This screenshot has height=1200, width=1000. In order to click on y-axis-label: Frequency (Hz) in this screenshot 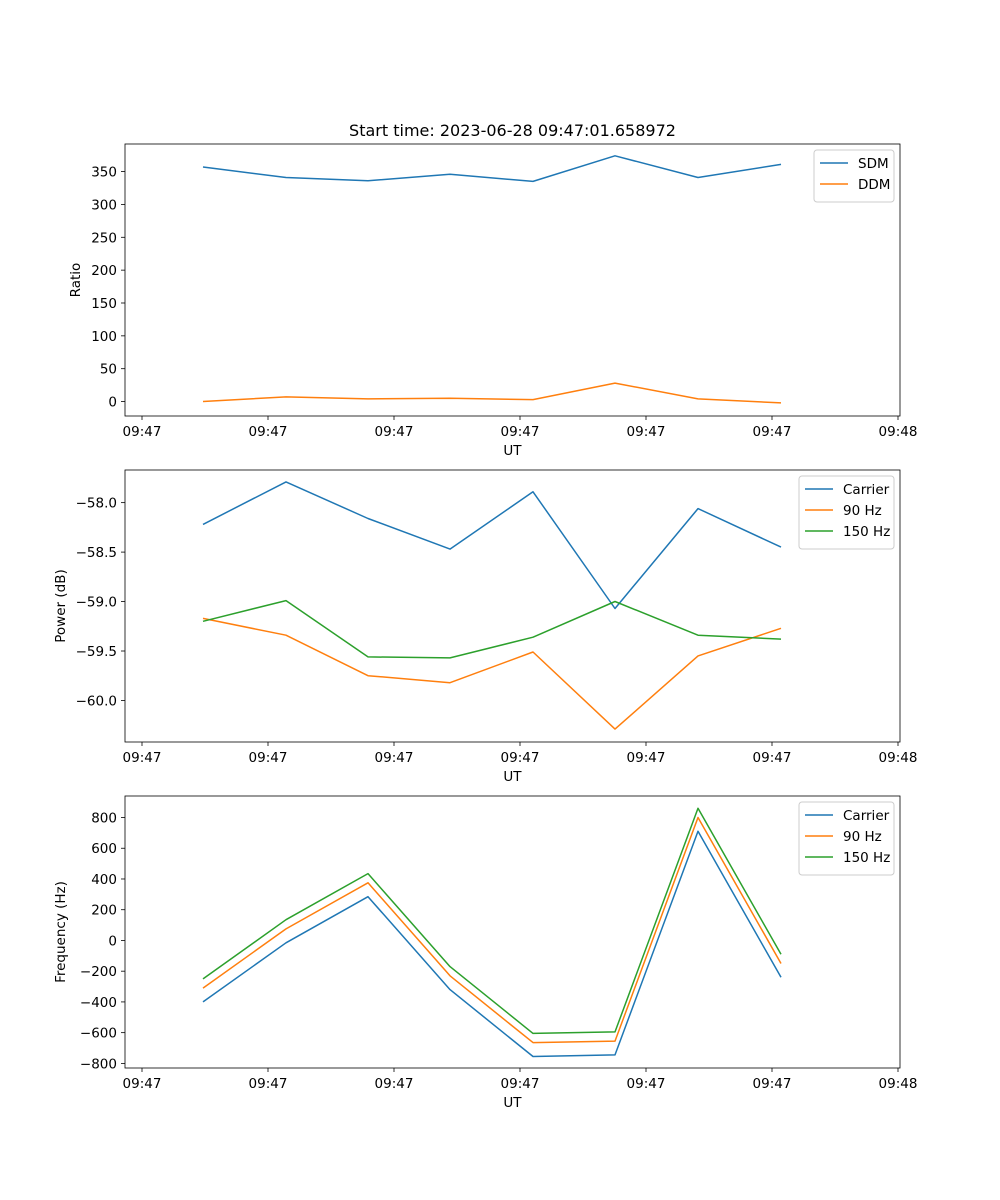, I will do `click(61, 932)`.